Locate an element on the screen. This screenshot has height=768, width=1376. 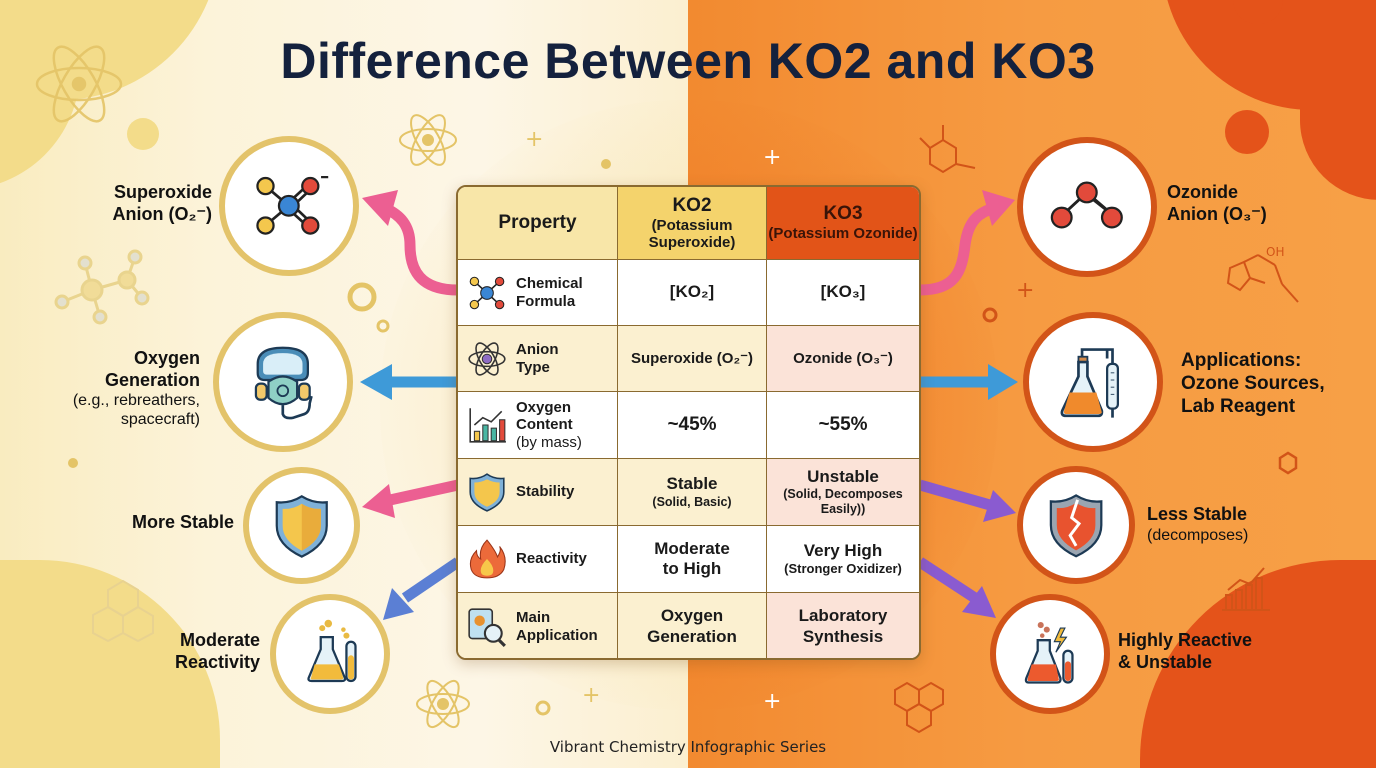
superoxide-molecule-icon is located at coordinates (292, 205).